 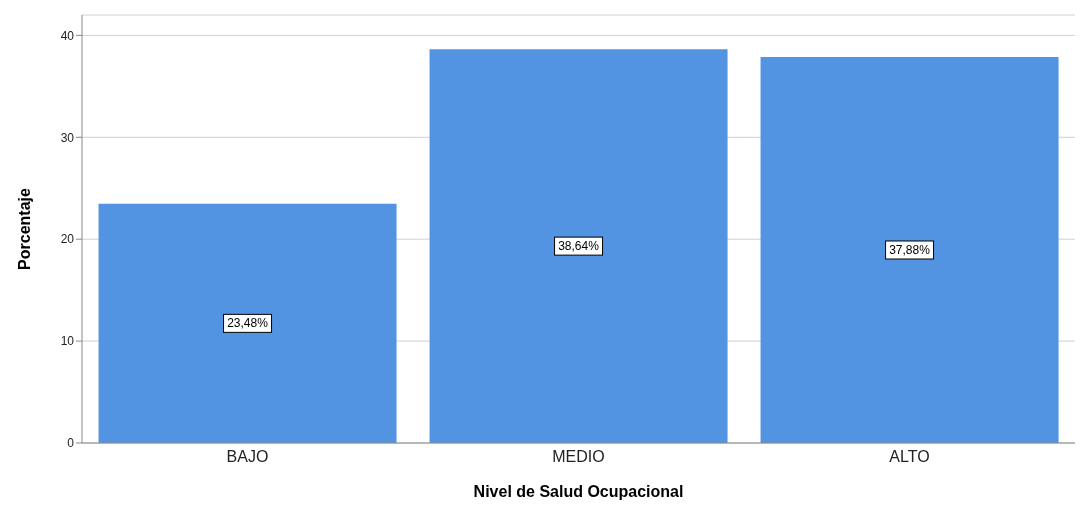 I want to click on data-label: 37,88%, so click(x=910, y=249).